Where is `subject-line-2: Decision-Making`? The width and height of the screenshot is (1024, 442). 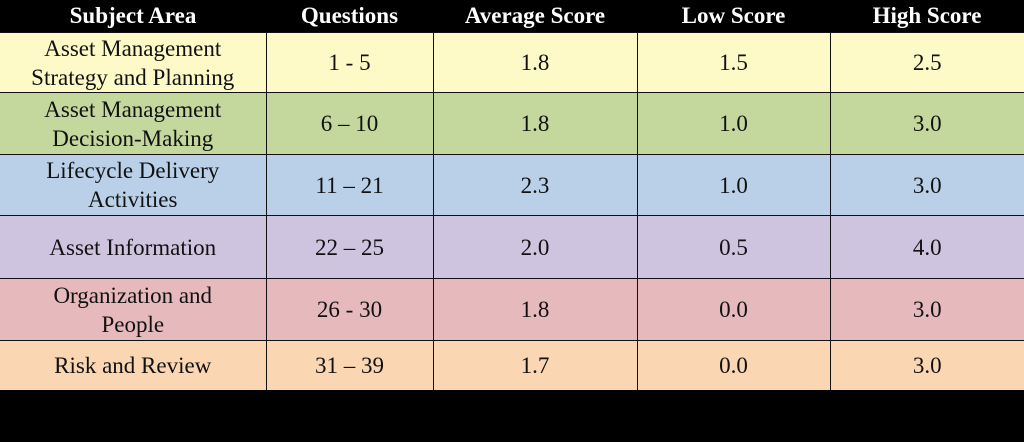 subject-line-2: Decision-Making is located at coordinates (133, 138).